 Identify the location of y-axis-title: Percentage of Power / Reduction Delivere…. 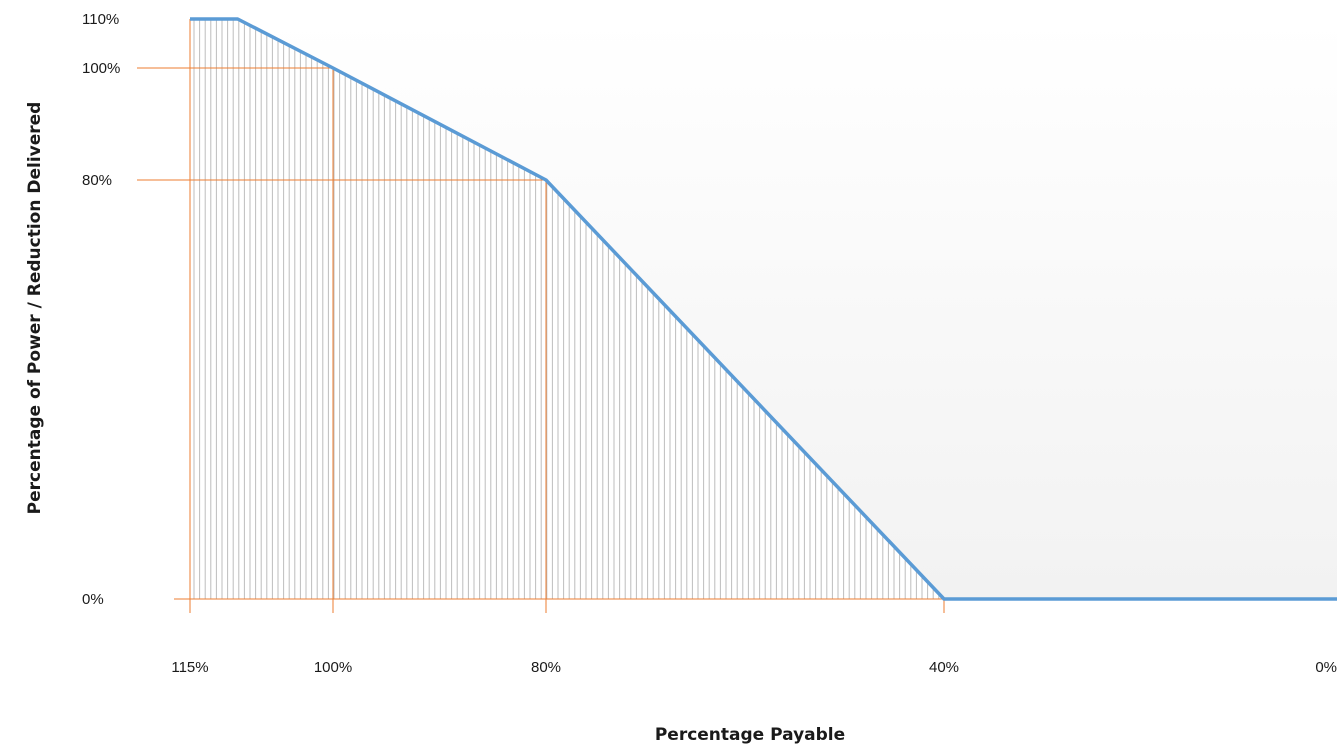
(35, 308).